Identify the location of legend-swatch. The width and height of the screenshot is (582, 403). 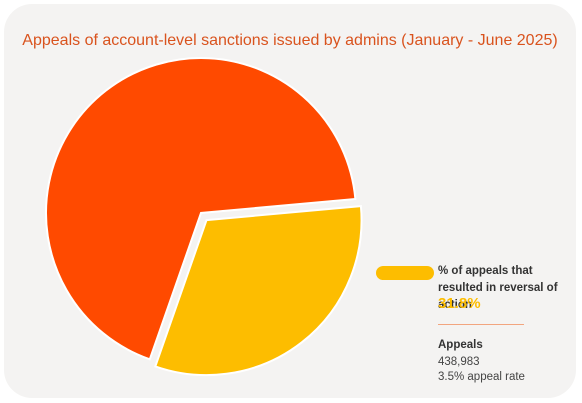
(405, 273).